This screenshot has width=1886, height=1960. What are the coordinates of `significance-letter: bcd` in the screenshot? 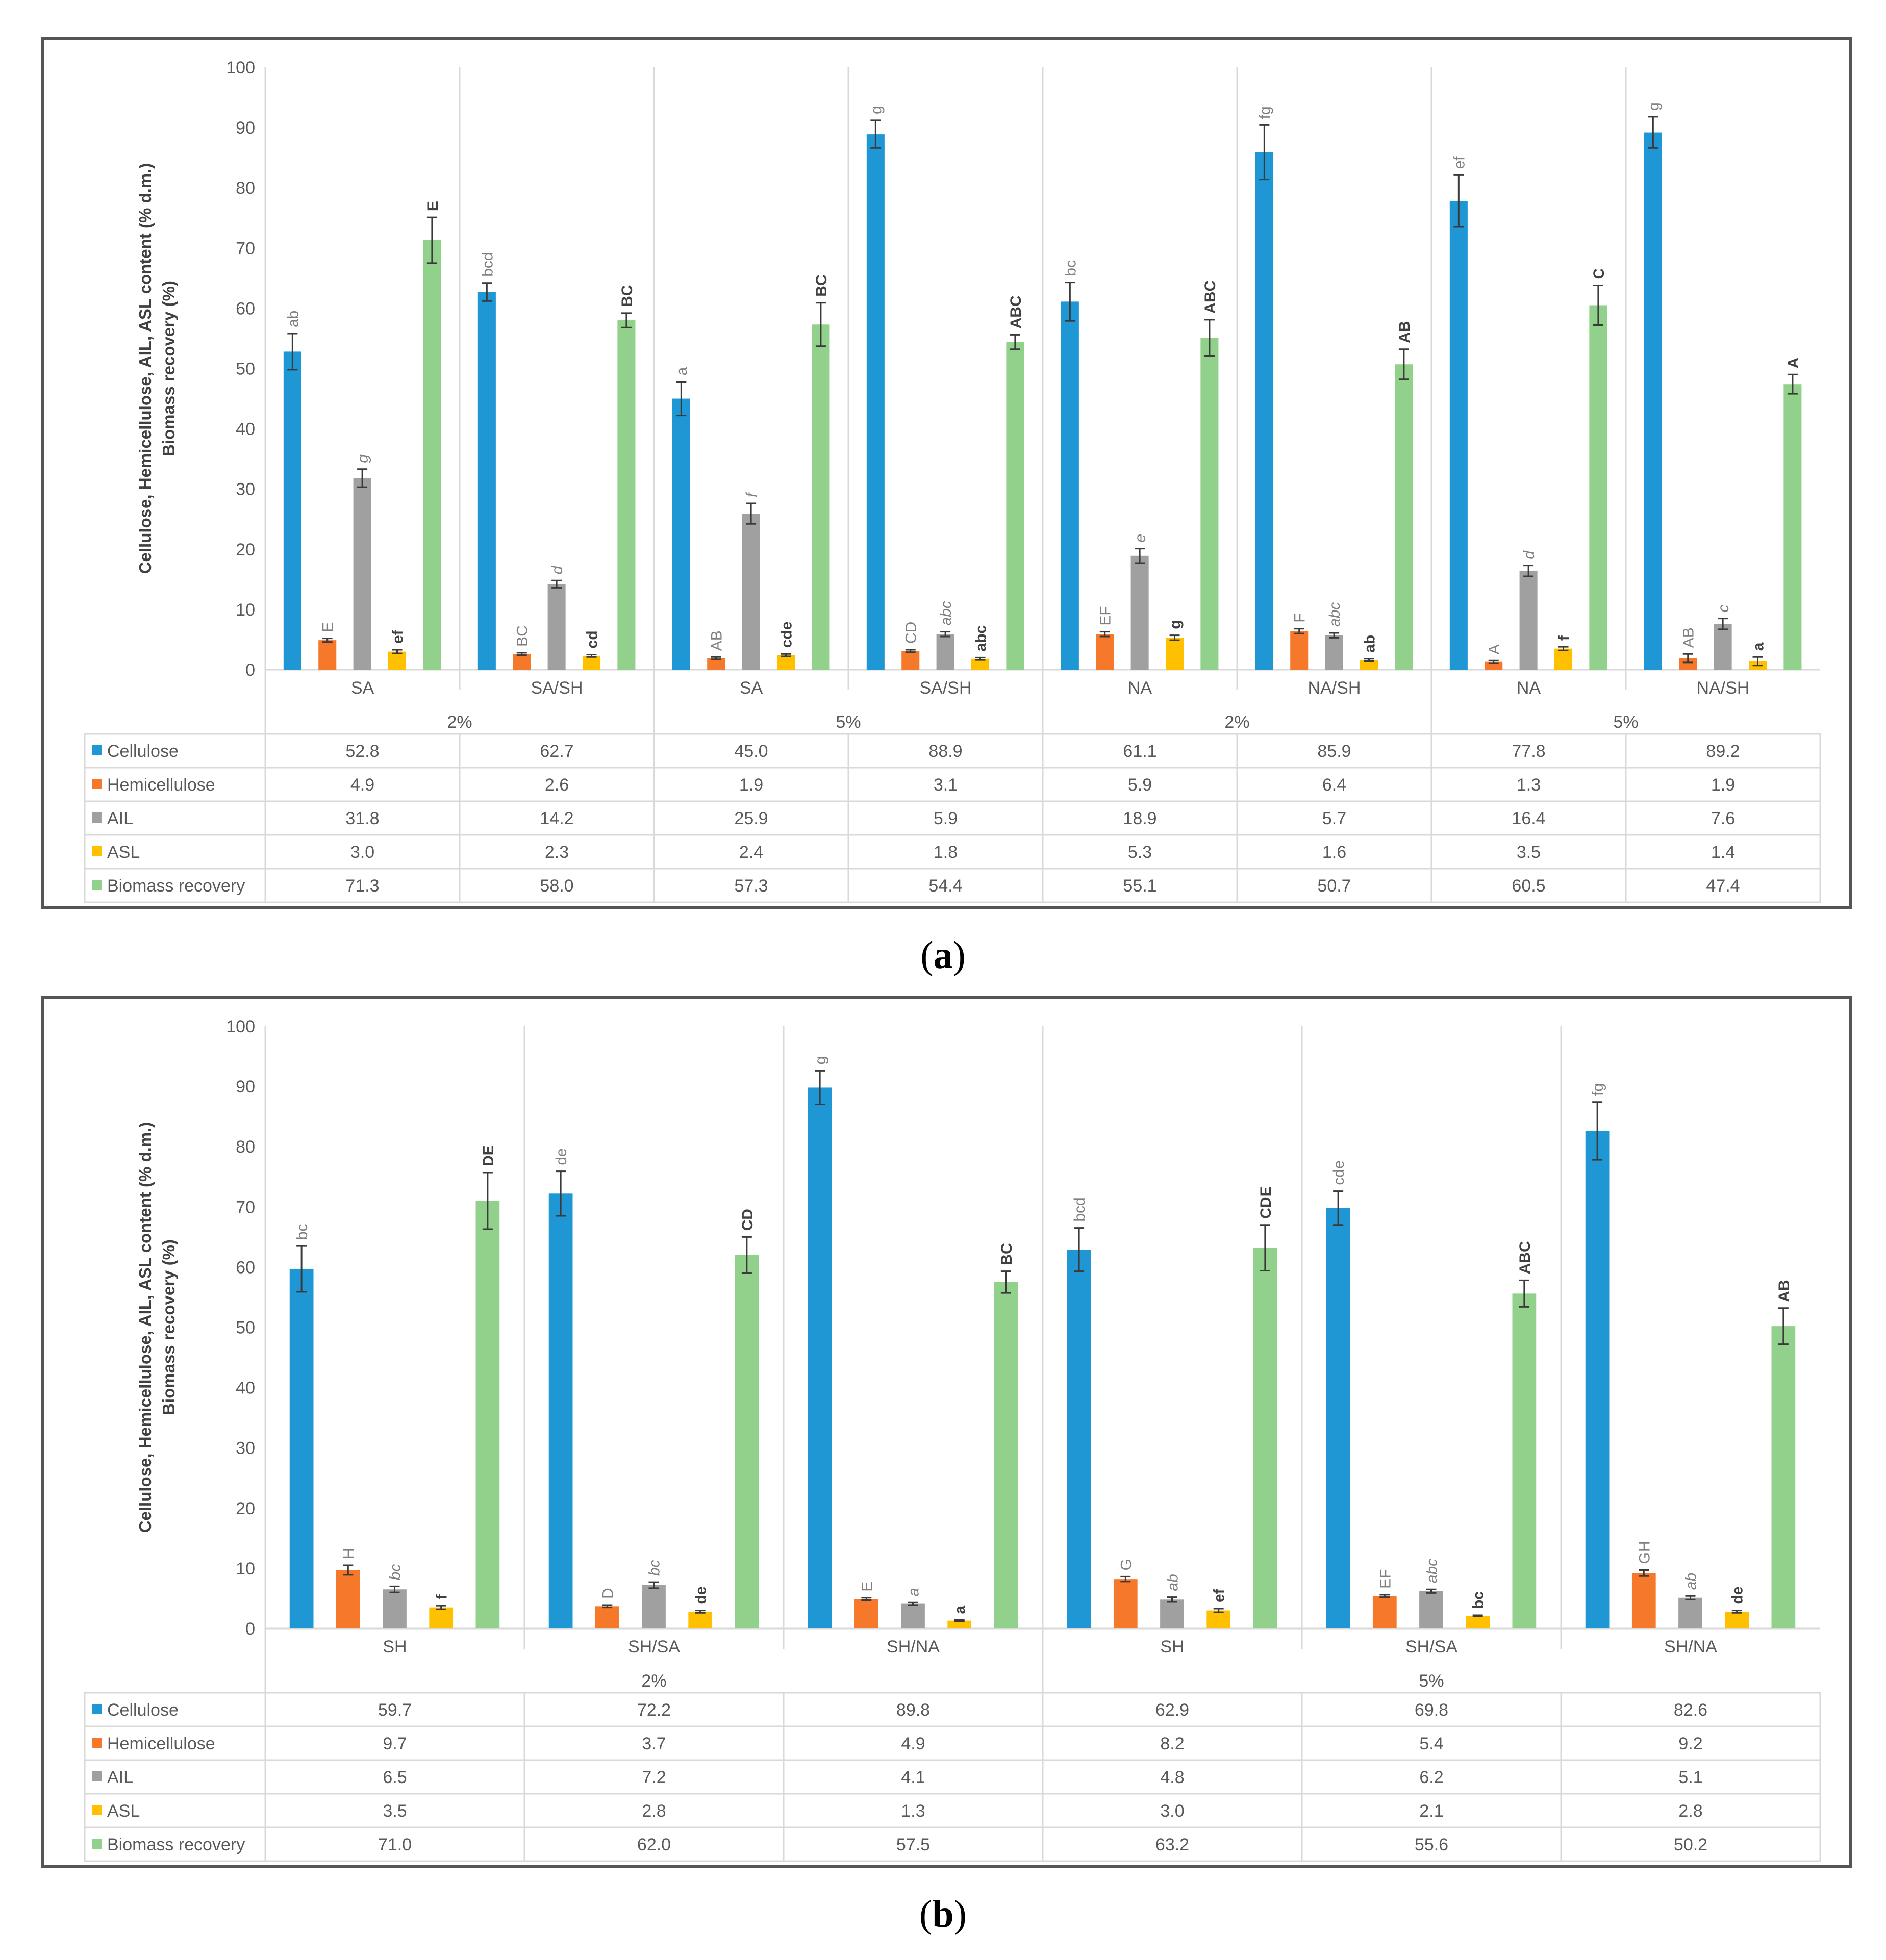 It's located at (1079, 1209).